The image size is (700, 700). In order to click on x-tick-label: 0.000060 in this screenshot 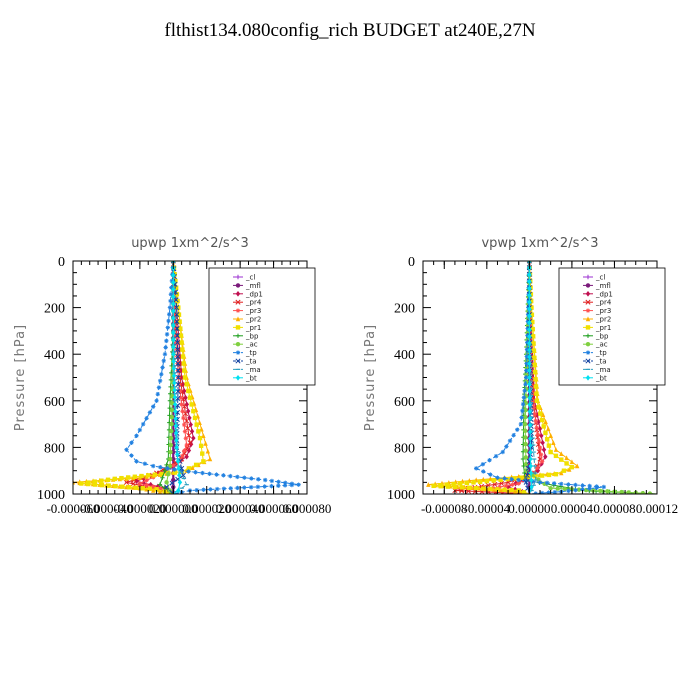, I will do `click(273, 508)`.